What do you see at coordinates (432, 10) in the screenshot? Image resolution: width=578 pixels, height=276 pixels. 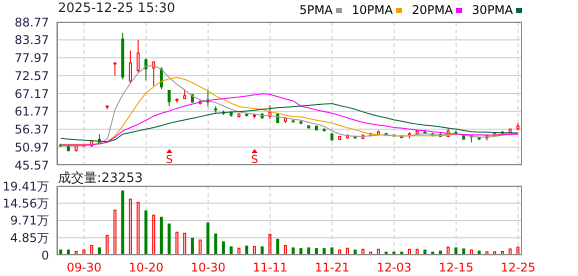 I see `legend-label: 20PMA` at bounding box center [432, 10].